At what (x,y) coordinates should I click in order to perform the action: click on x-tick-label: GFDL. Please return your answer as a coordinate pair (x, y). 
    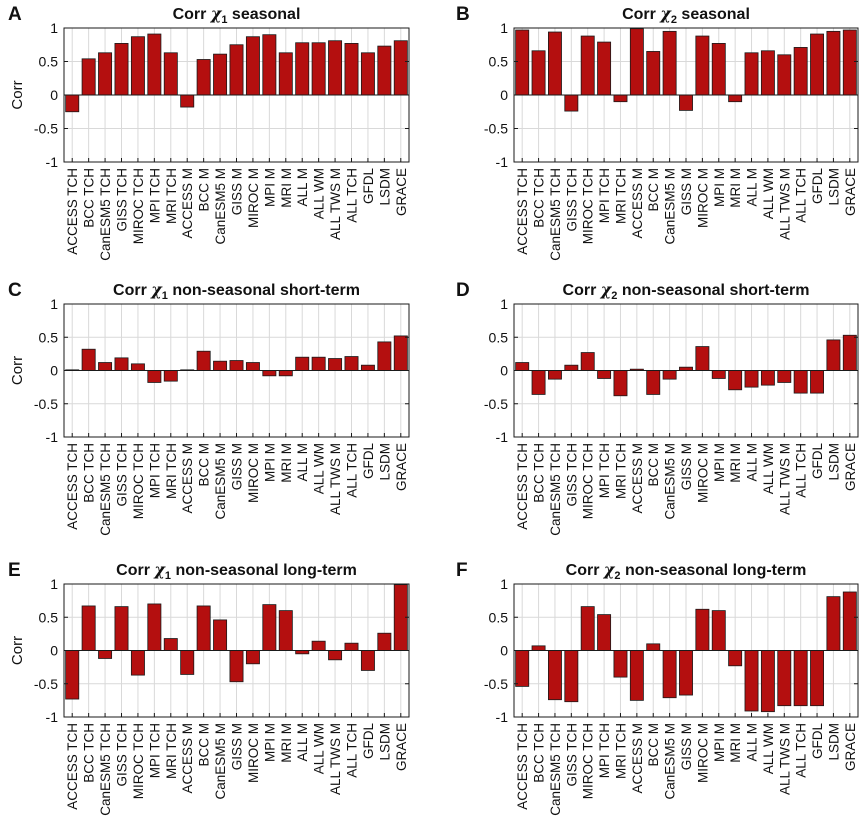
    Looking at the image, I should click on (368, 461).